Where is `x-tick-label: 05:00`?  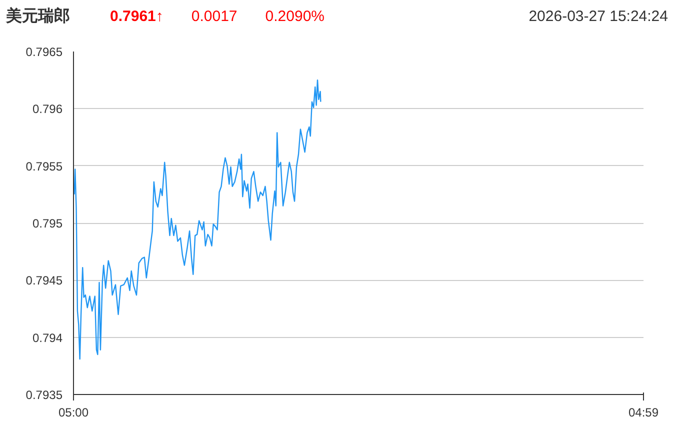 x-tick-label: 05:00 is located at coordinates (73, 413).